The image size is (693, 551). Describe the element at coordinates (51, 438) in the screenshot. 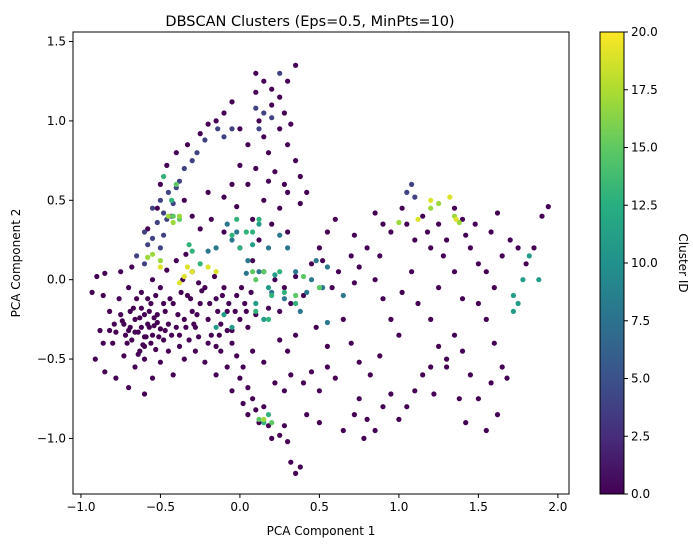

I see `y-tick-label: −1.0` at that location.